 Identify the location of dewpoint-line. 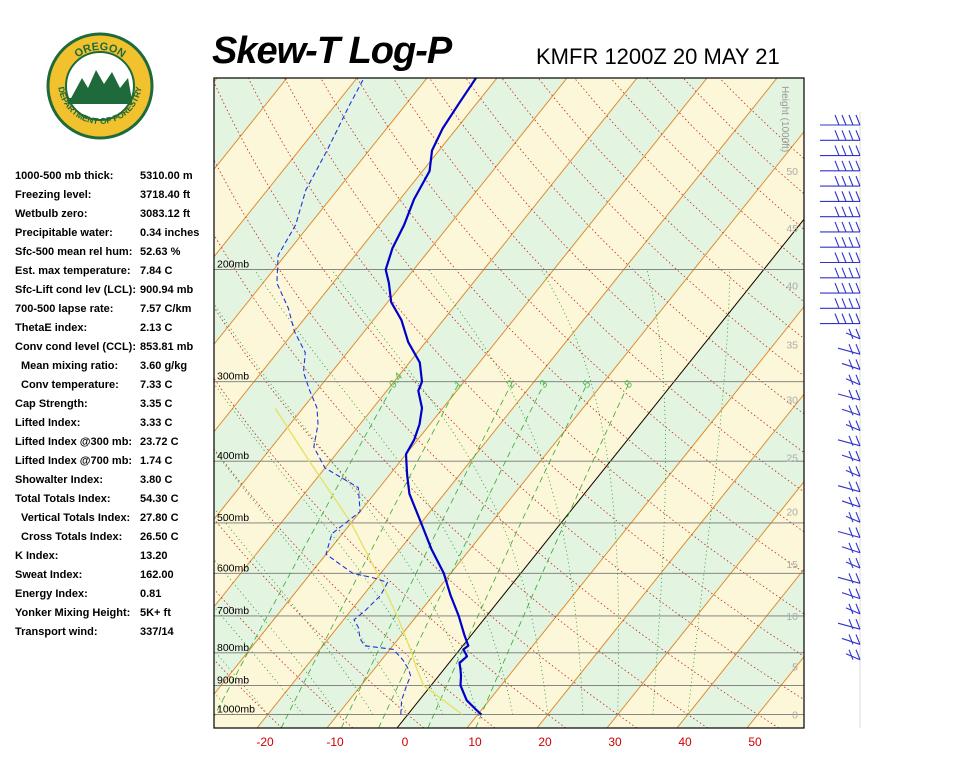
(344, 396).